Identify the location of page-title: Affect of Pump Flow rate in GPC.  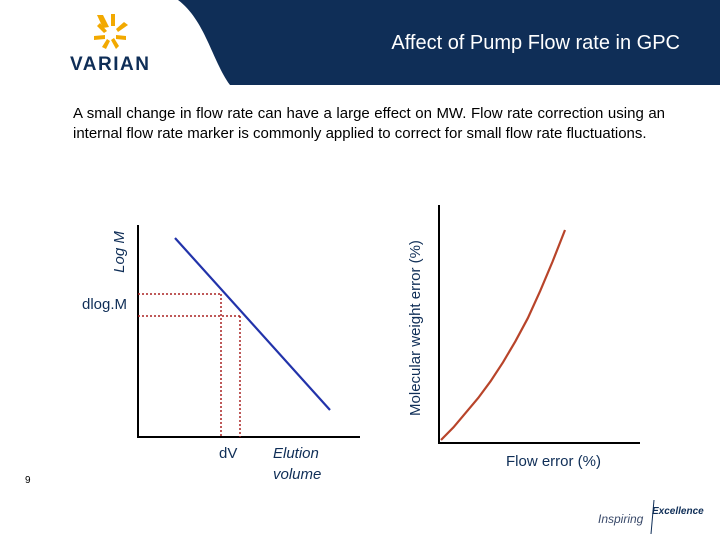
(535, 43).